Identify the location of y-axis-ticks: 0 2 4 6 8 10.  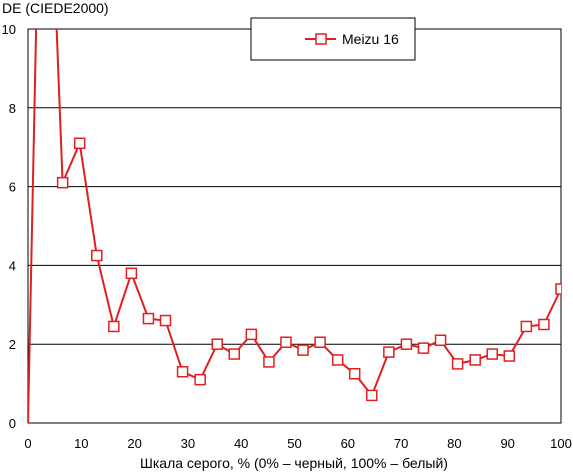
(9, 226).